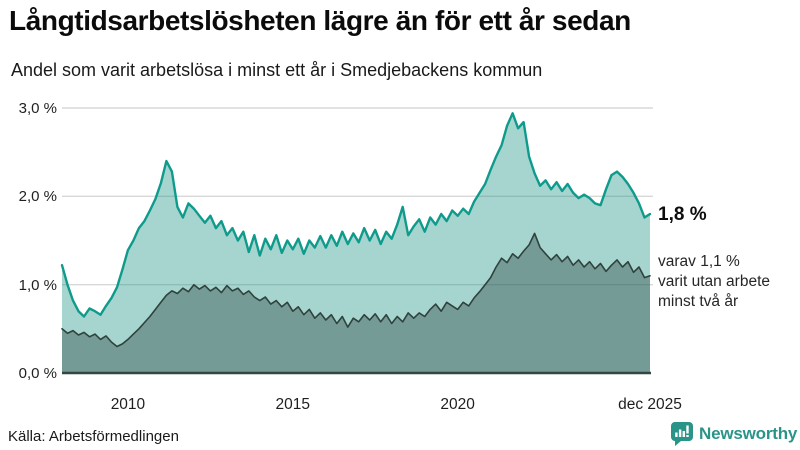 The image size is (800, 450). I want to click on newsworthy-wordmark: Newsworthy, so click(748, 433).